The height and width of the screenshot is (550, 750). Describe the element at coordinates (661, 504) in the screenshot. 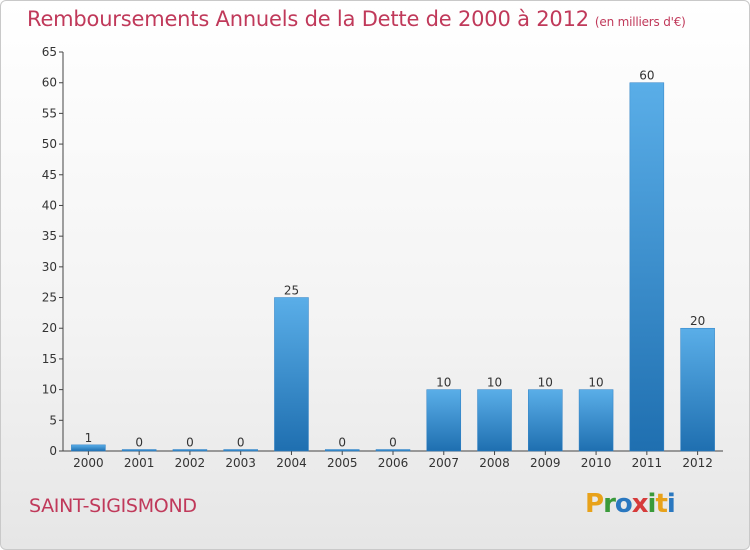

I see `logo-letter: t` at that location.